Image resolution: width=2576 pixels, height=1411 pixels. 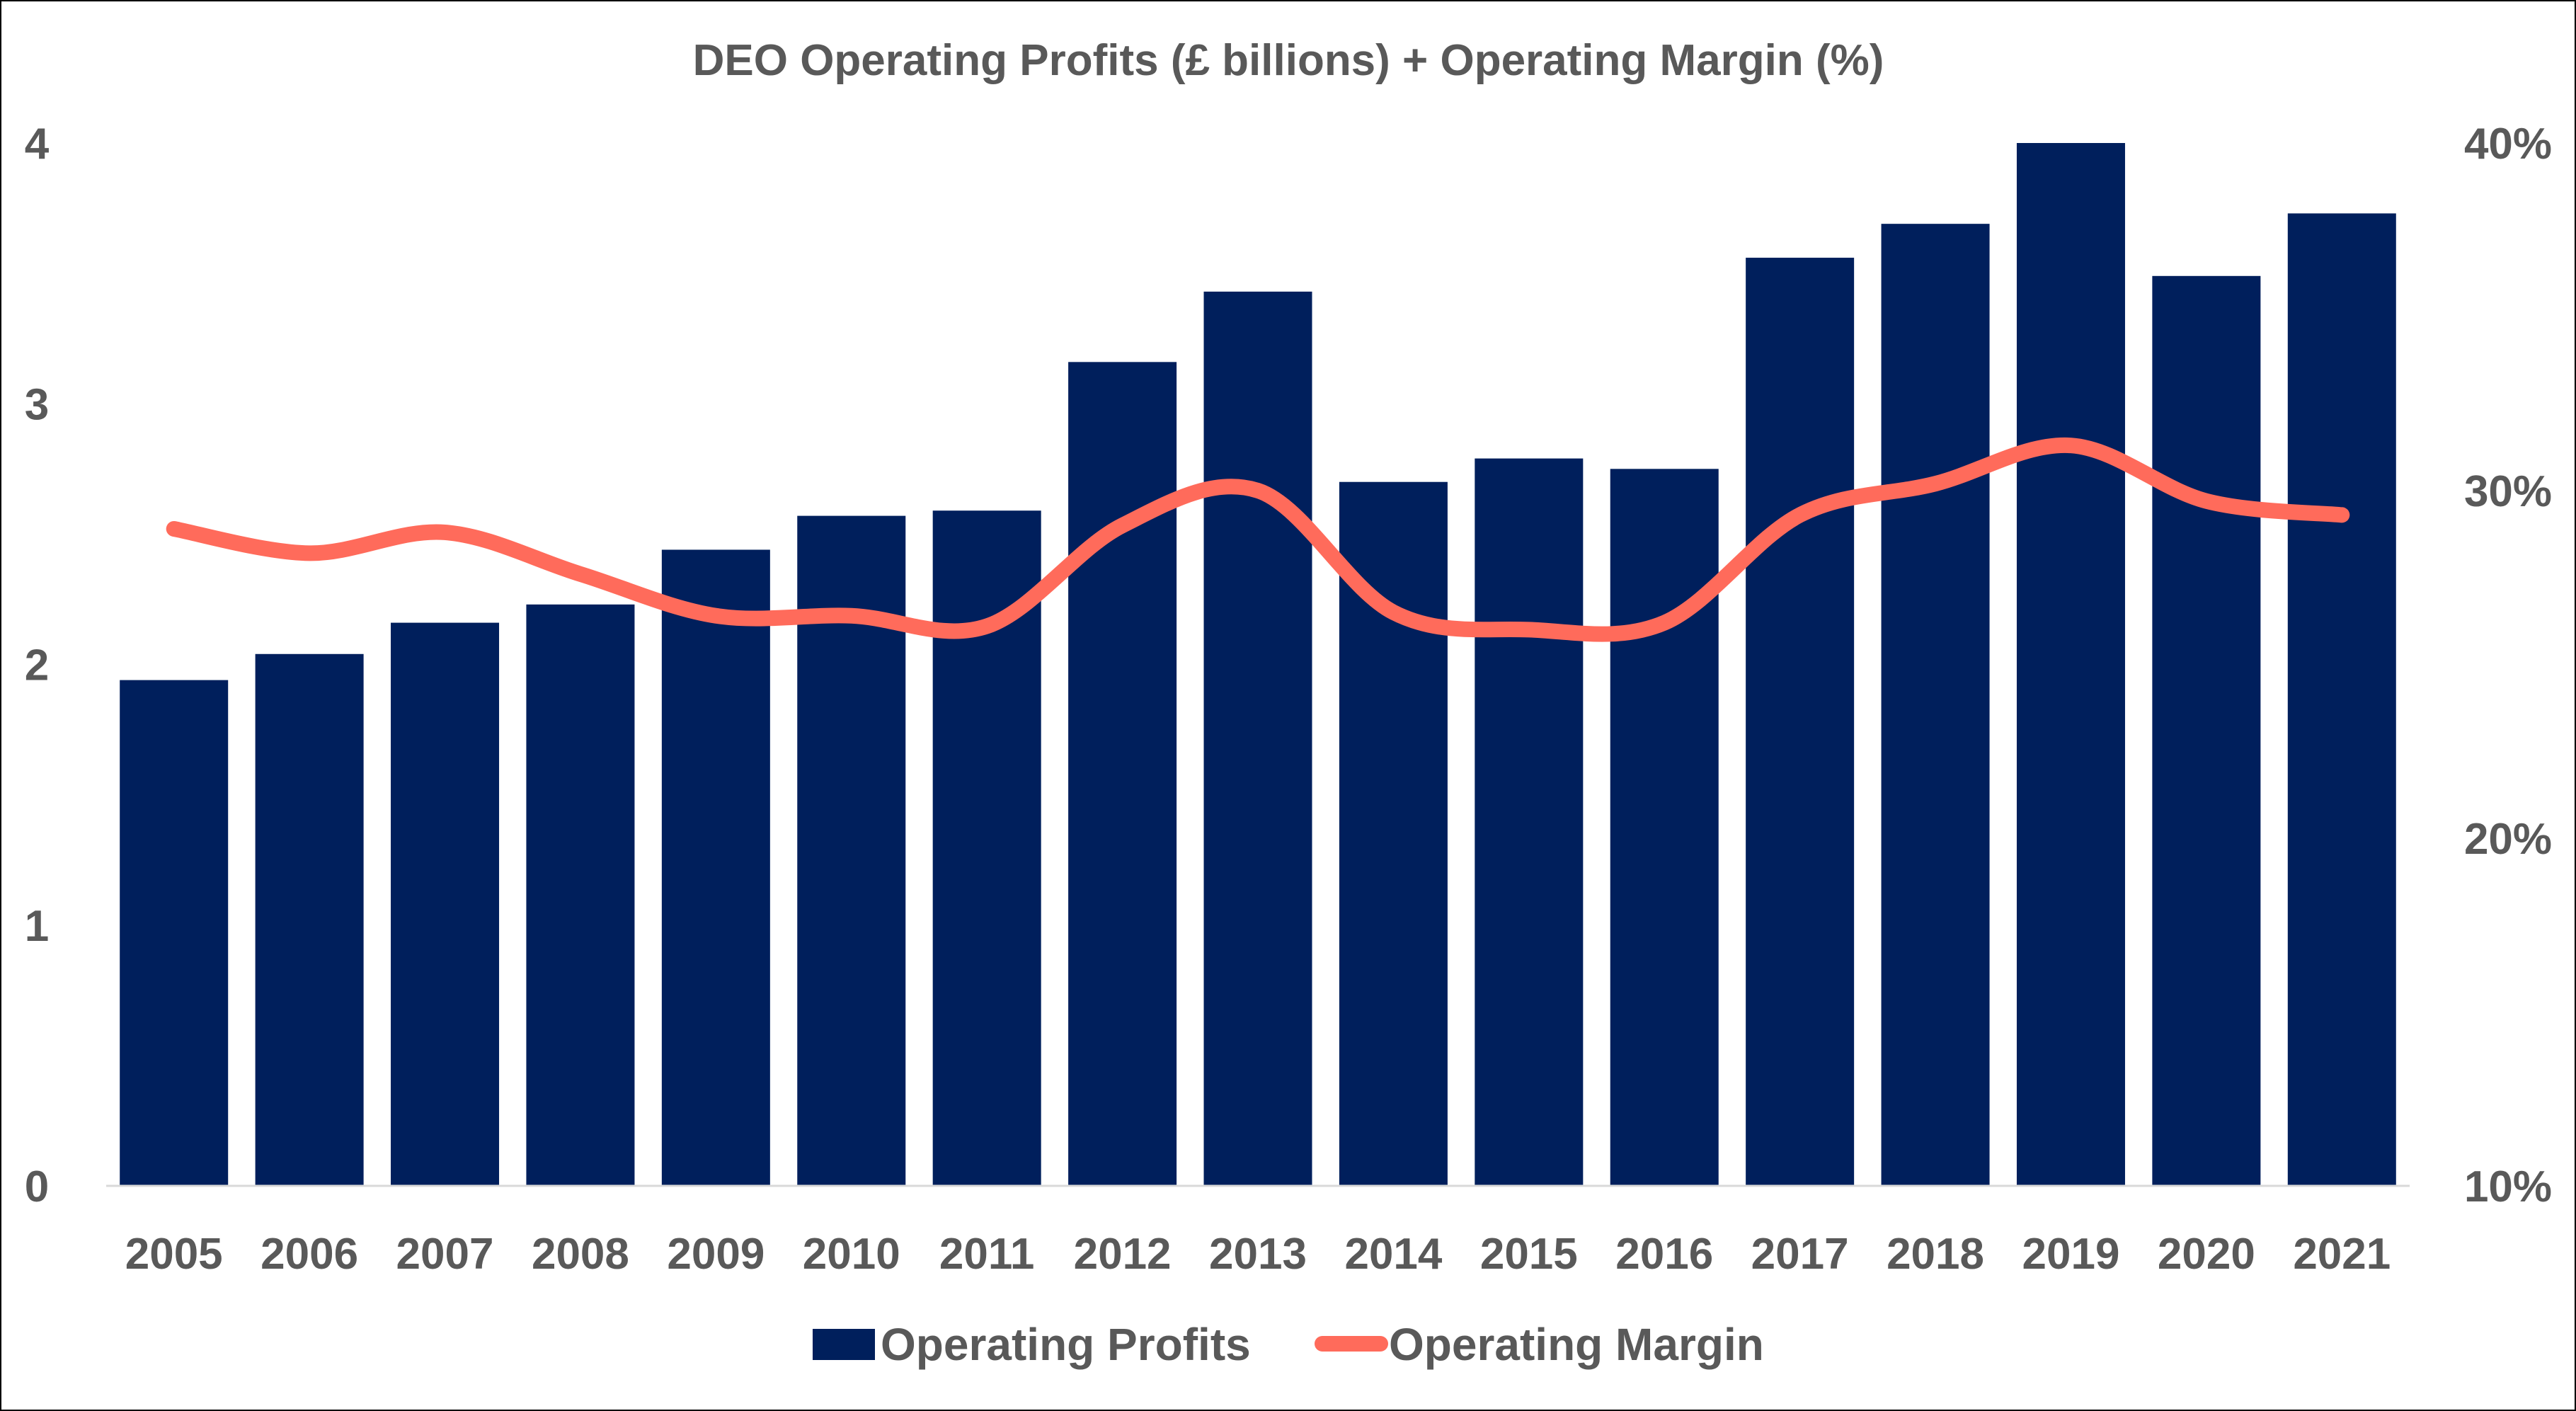 I want to click on bar-2016, so click(x=1664, y=827).